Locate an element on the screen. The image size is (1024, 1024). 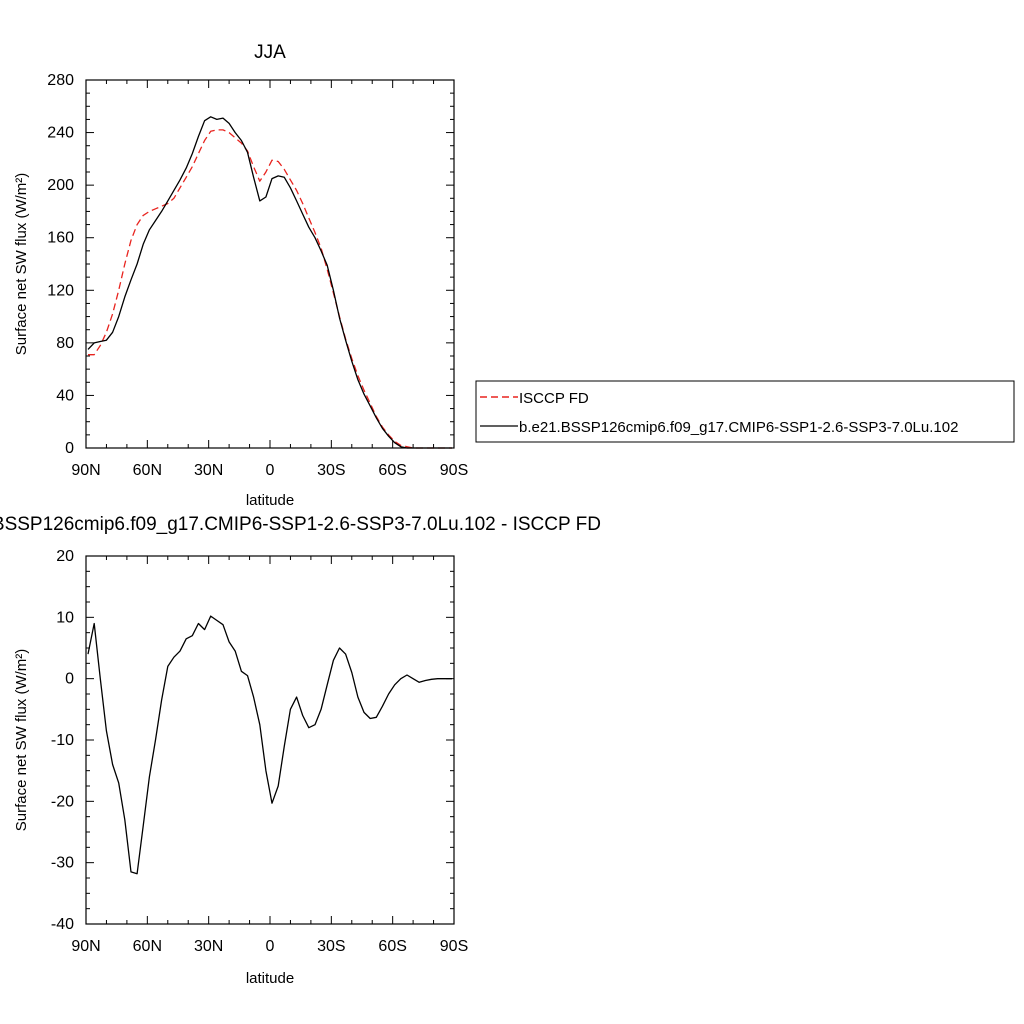
bottom-y-tick-labels: -40 -30 -20 -10 0 10 20 is located at coordinates (62, 740).